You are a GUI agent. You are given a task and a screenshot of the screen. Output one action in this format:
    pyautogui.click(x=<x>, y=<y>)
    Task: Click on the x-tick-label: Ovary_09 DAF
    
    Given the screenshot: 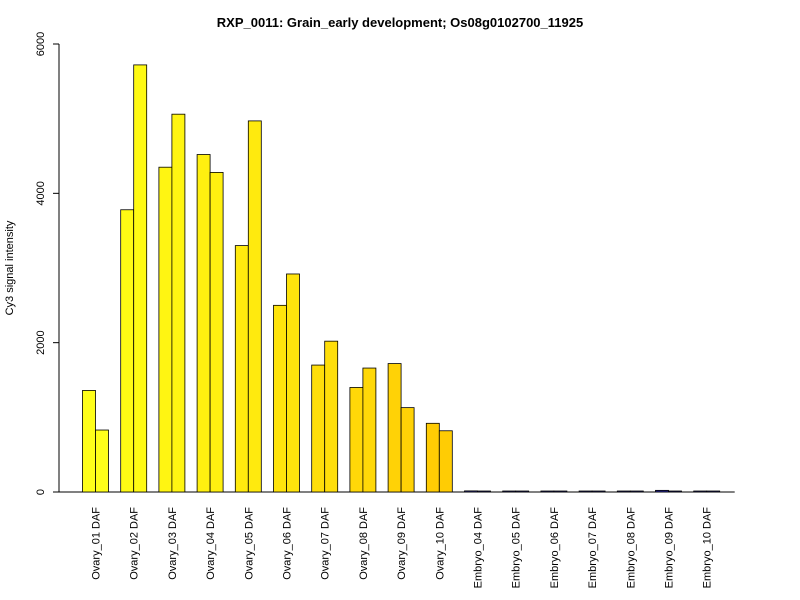 What is the action you would take?
    pyautogui.click(x=402, y=543)
    